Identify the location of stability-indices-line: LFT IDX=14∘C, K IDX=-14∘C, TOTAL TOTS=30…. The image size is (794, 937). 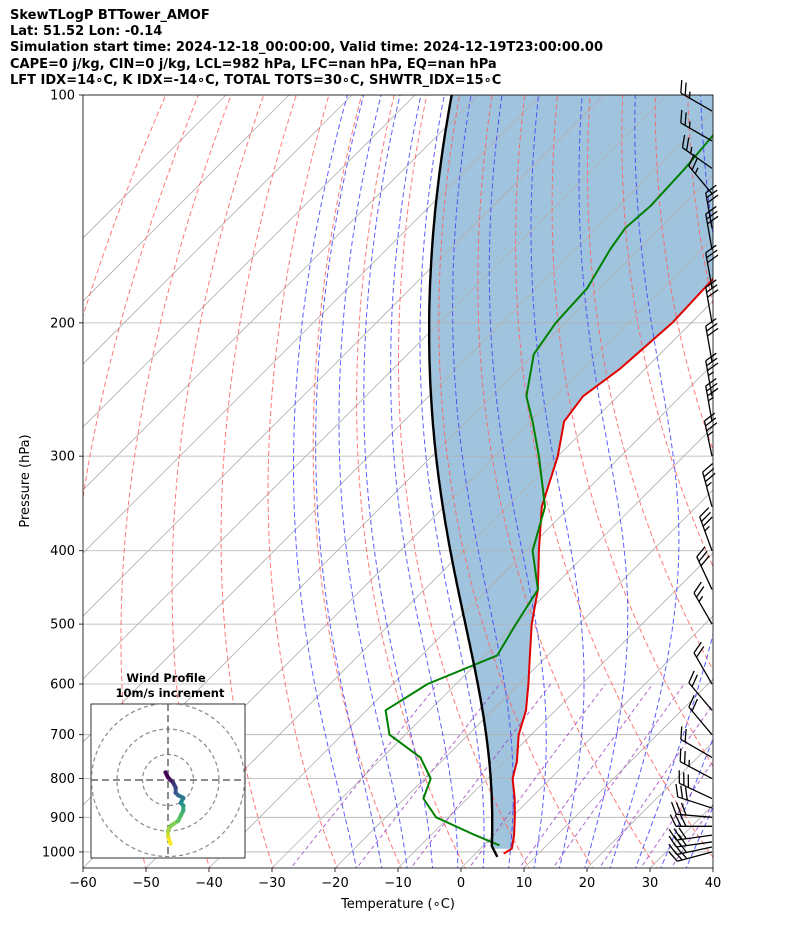
(256, 80).